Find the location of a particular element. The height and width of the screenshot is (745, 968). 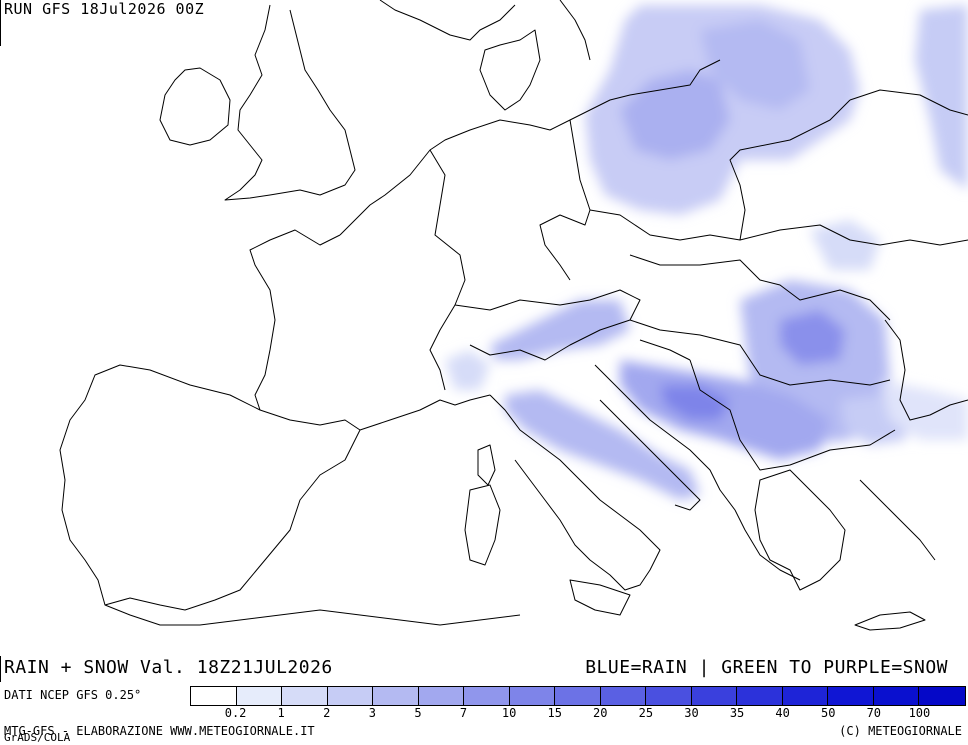

border-alps is located at coordinates (547, 325).